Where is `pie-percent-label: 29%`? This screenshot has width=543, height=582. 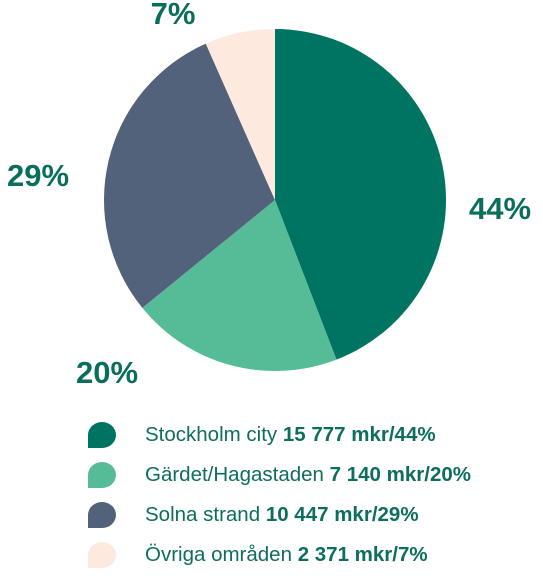 pie-percent-label: 29% is located at coordinates (38, 175).